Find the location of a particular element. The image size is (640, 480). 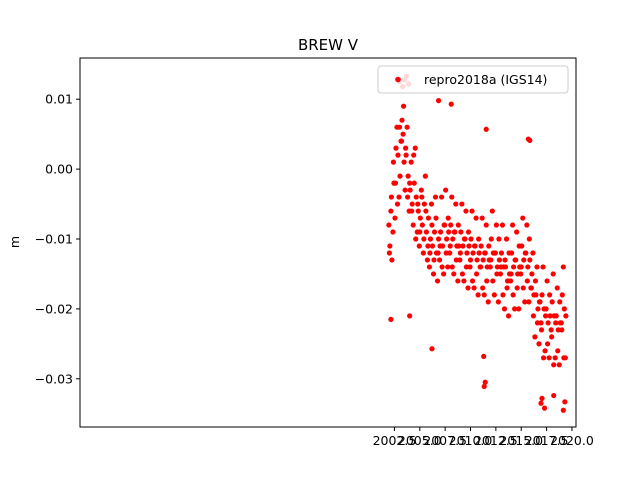

x-tick-label: 2007.5 is located at coordinates (445, 440).